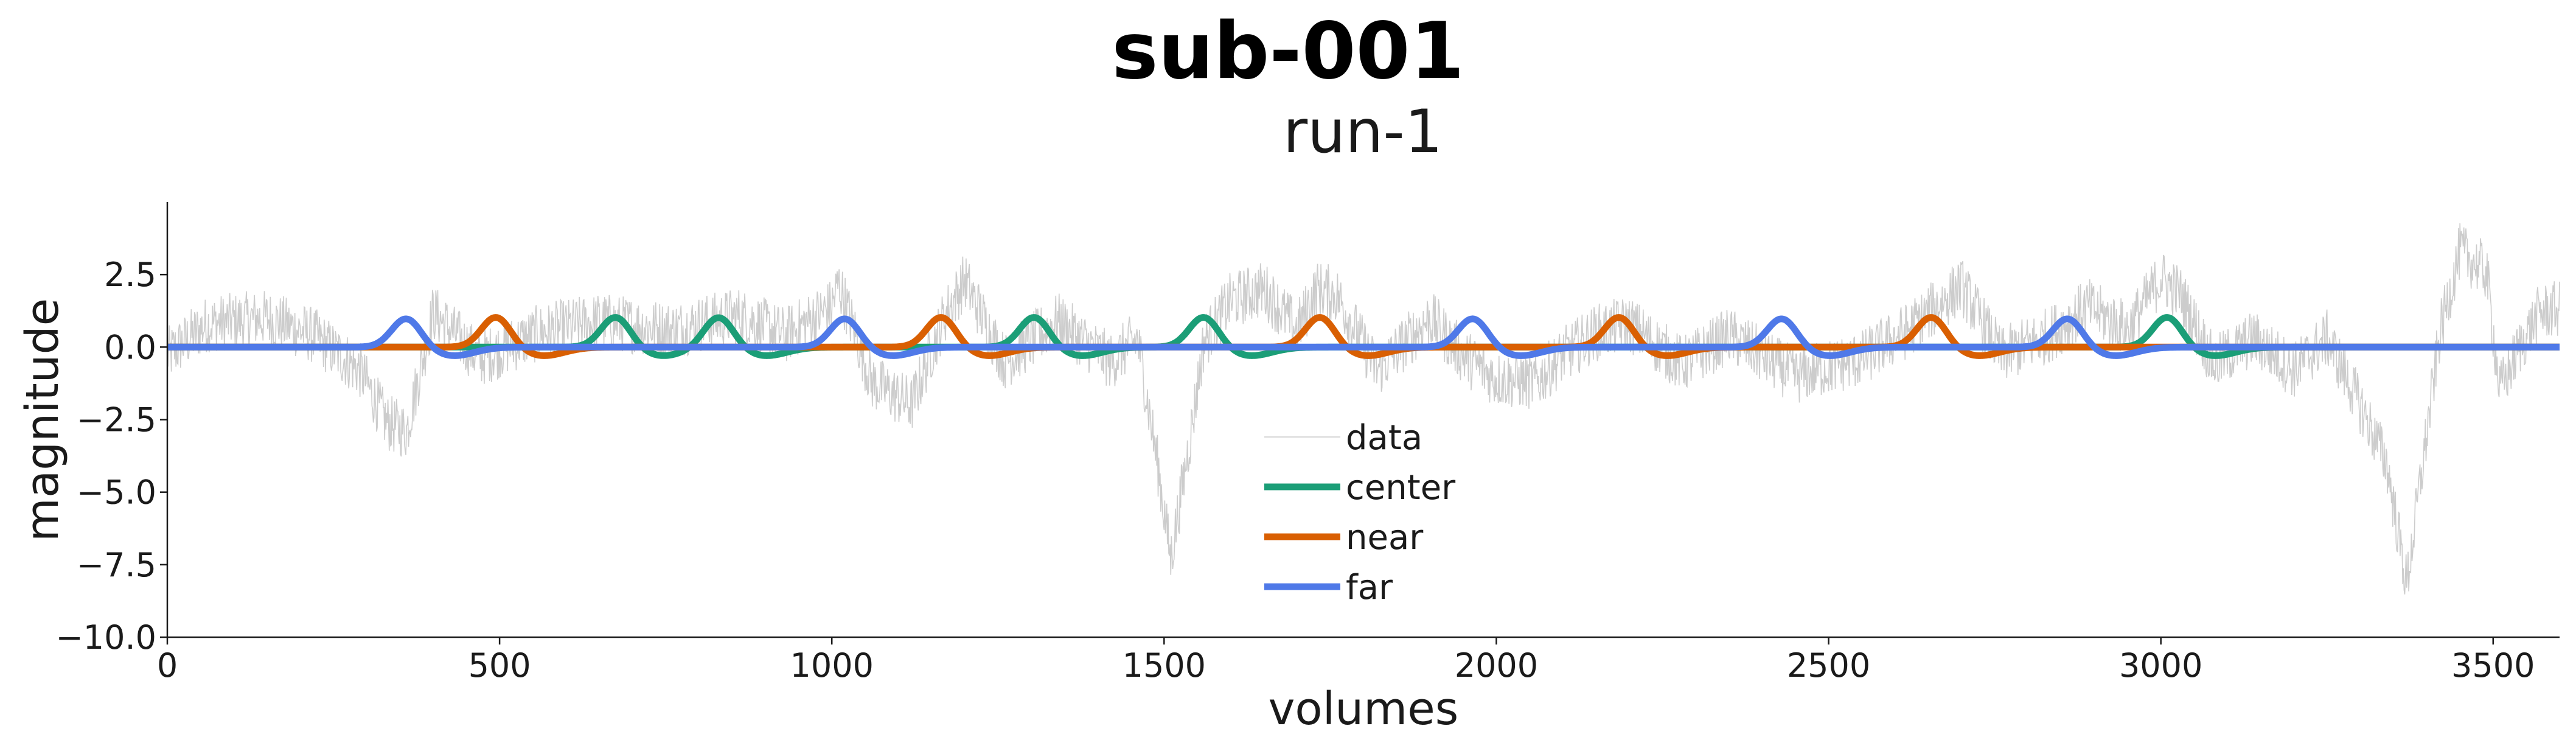 The height and width of the screenshot is (751, 2576). I want to click on x-tick-label: 3500, so click(2493, 665).